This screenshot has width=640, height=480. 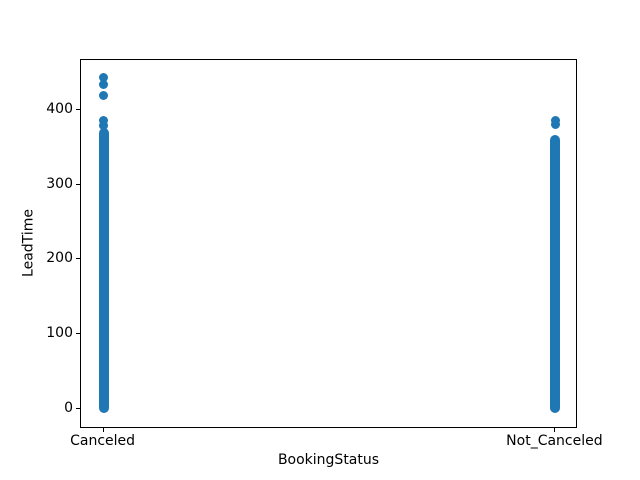 What do you see at coordinates (328, 460) in the screenshot?
I see `x-axis-label: BookingStatus` at bounding box center [328, 460].